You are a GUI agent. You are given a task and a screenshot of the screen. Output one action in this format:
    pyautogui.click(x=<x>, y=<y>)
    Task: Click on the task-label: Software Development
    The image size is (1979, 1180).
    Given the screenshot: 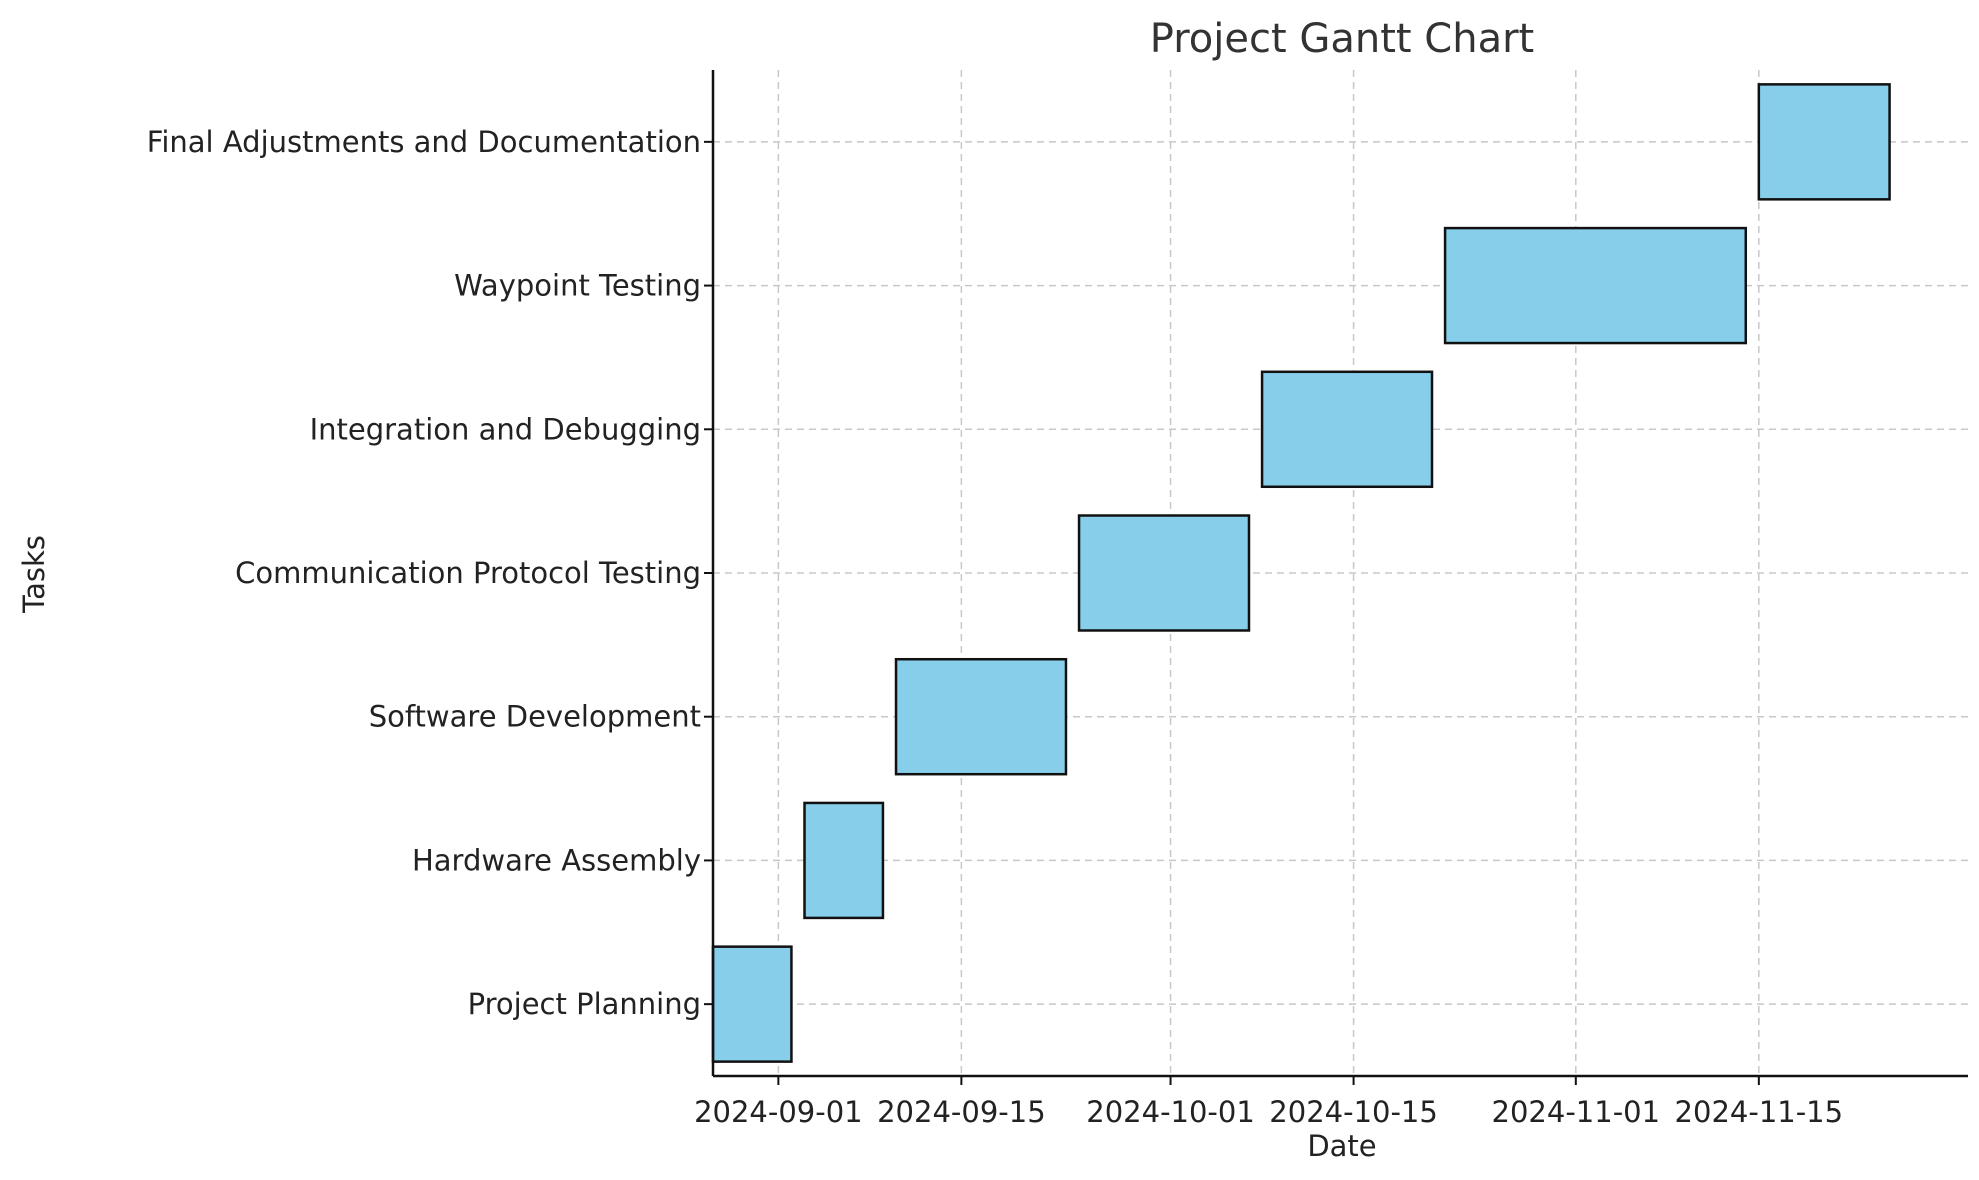 What is the action you would take?
    pyautogui.click(x=535, y=717)
    